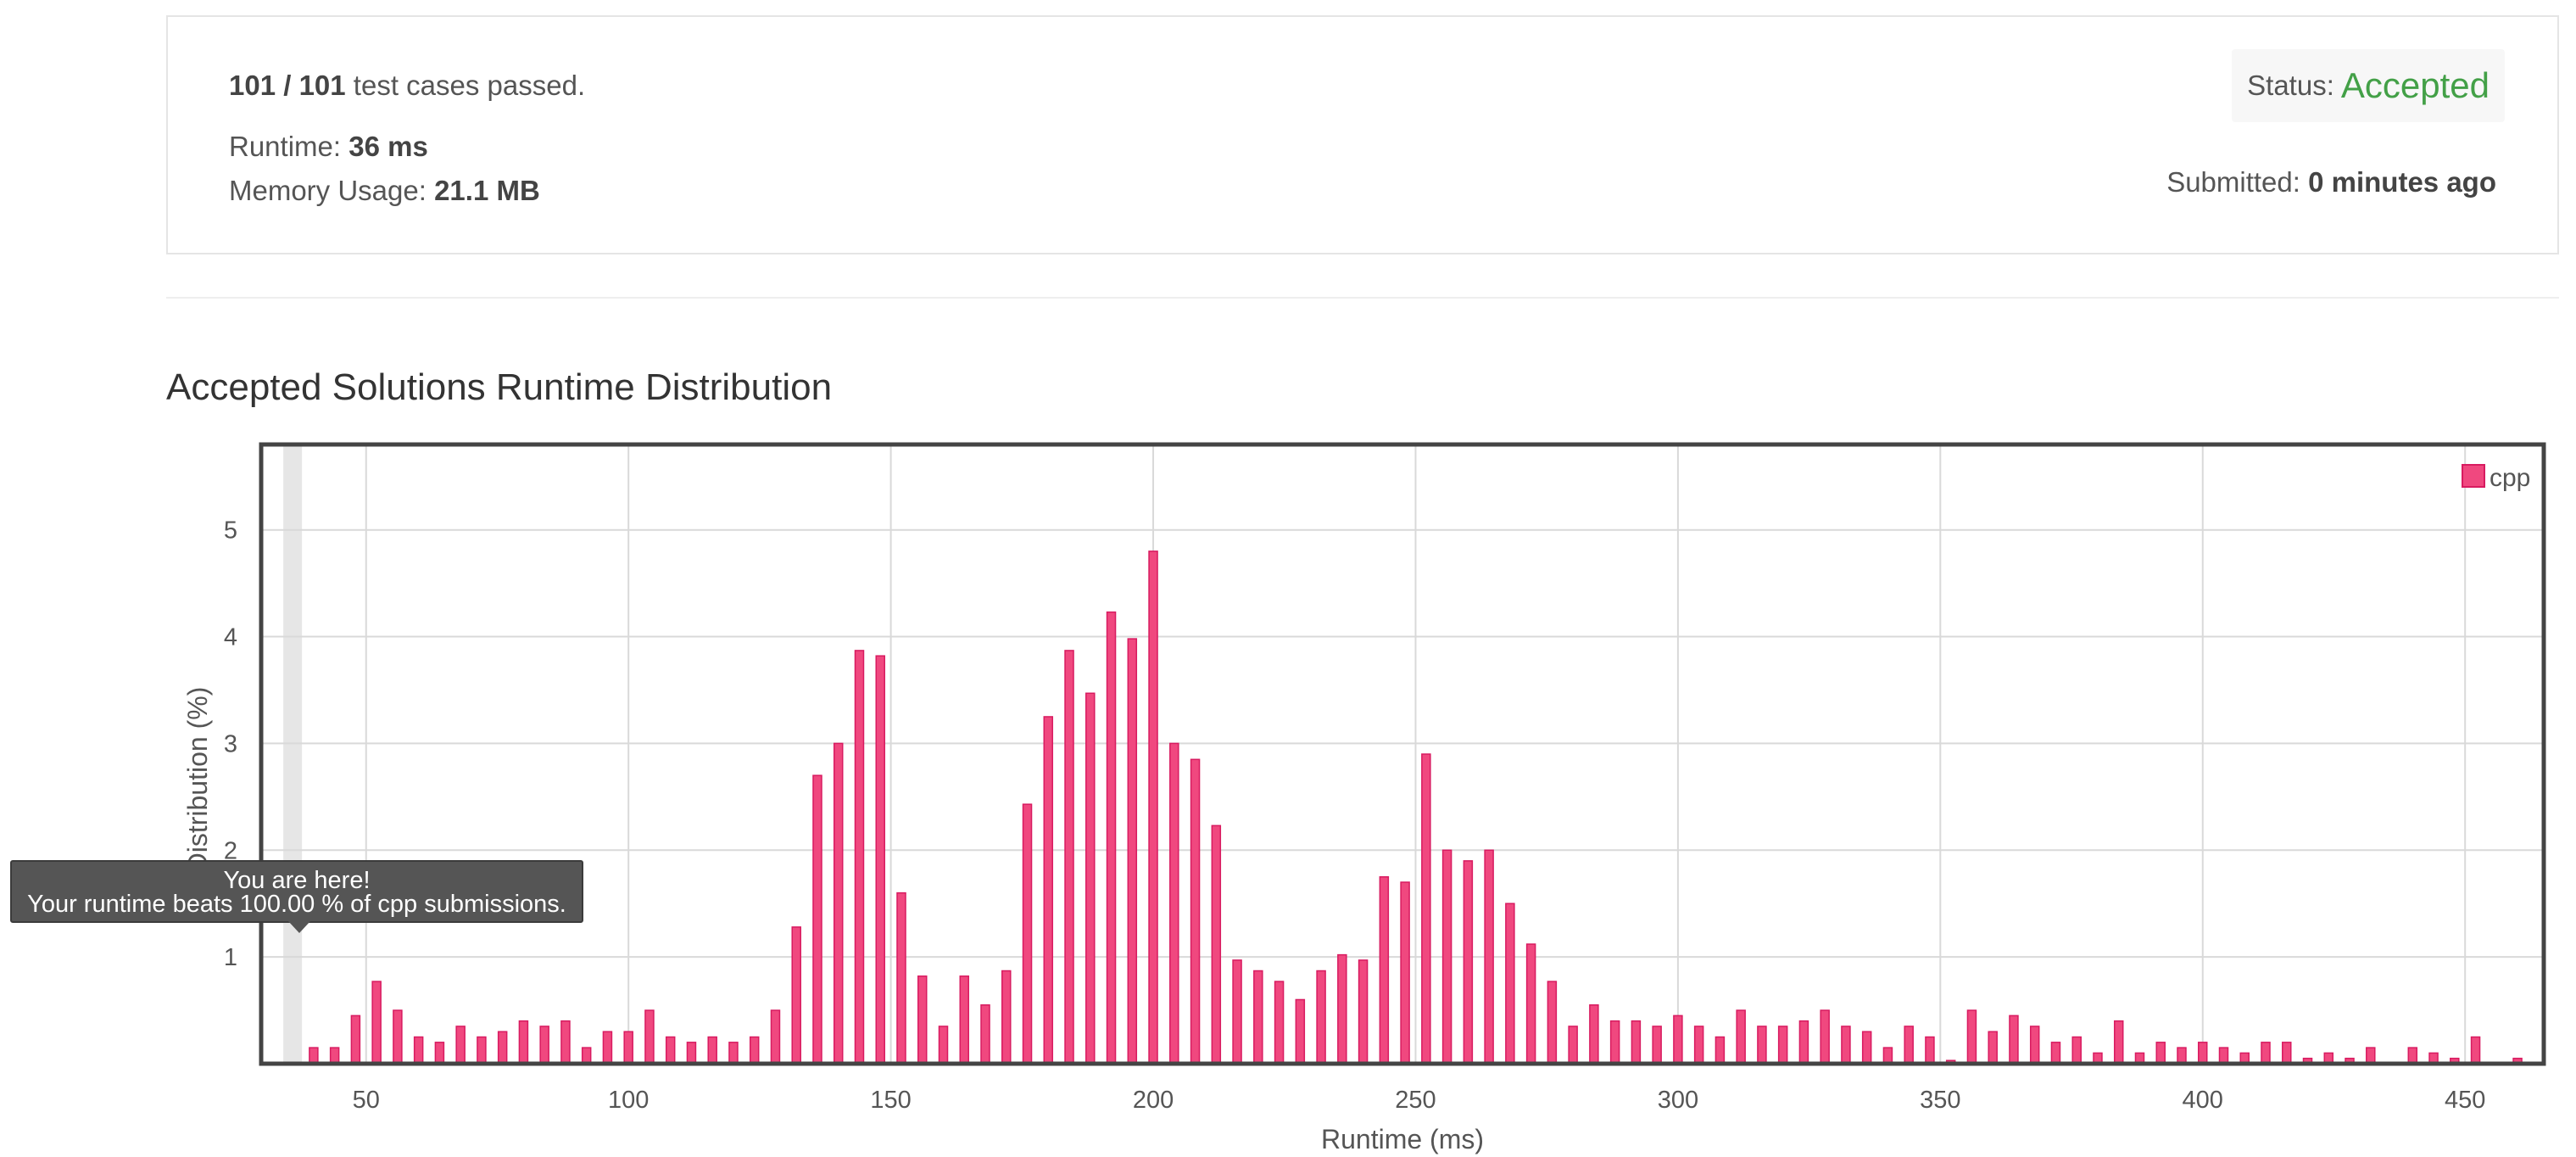 The image size is (2576, 1157). Describe the element at coordinates (1402, 1139) in the screenshot. I see `x-axis-label: Runtime (ms)` at that location.